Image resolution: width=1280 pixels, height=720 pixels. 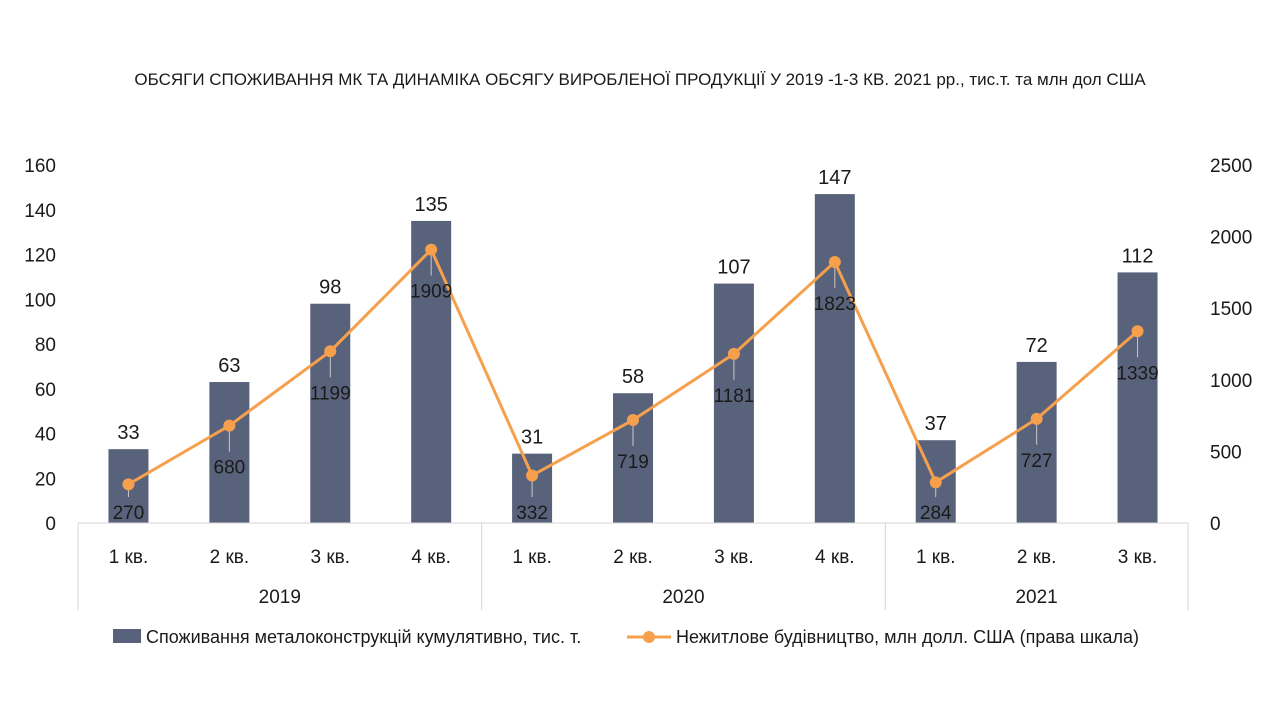 I want to click on line-value-label: 719, so click(x=633, y=462).